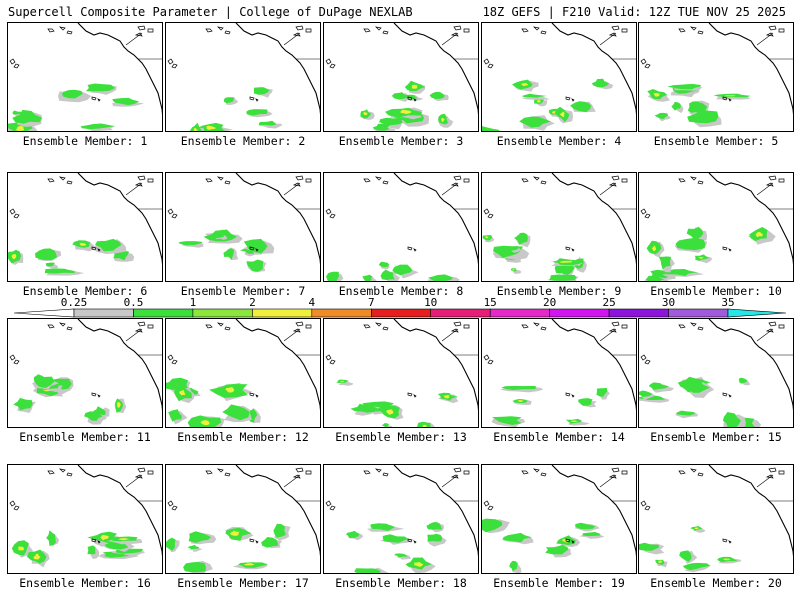  Describe the element at coordinates (430, 302) in the screenshot. I see `colorbar-tick-label: 10` at that location.